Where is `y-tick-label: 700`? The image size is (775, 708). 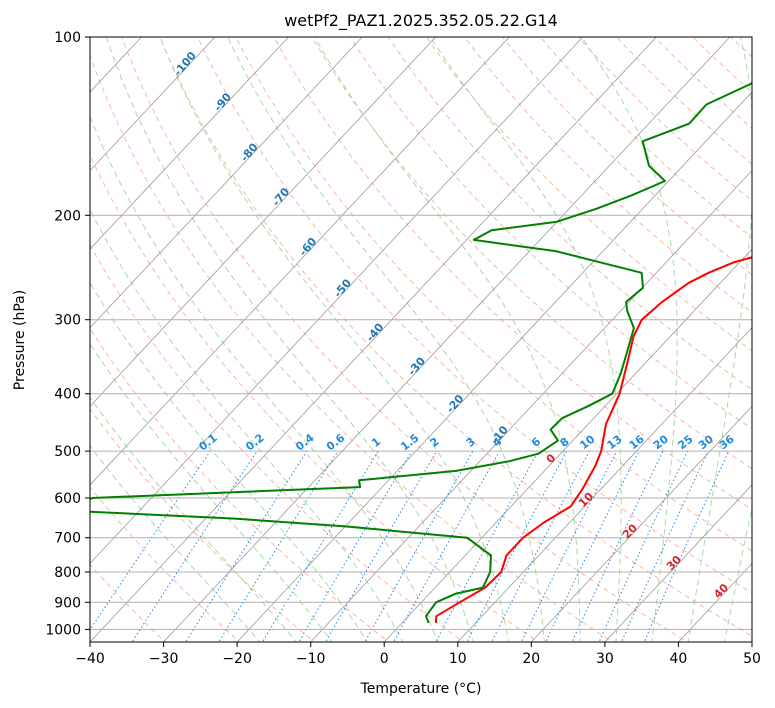
y-tick-label: 700 is located at coordinates (67, 539).